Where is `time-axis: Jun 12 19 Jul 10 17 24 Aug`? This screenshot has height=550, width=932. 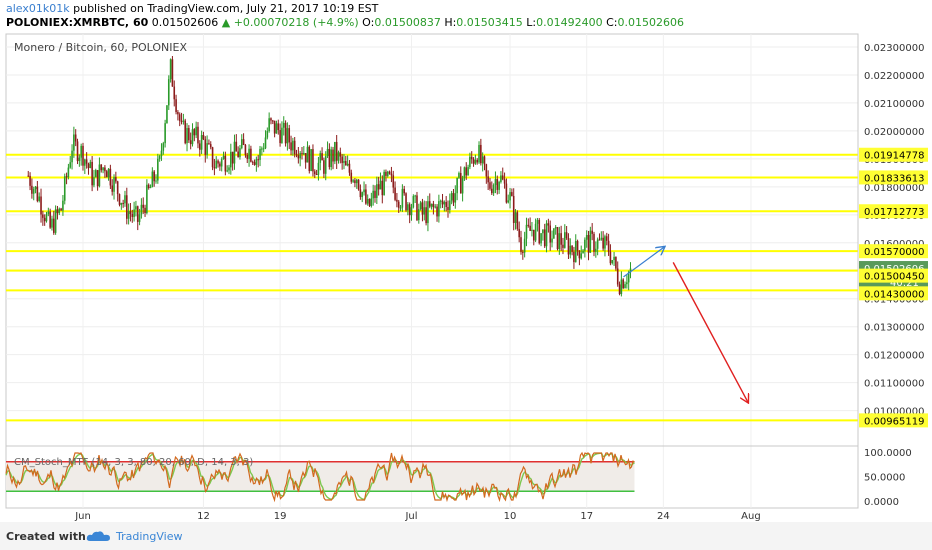
time-axis: Jun 12 19 Jul 10 17 24 Aug is located at coordinates (417, 516).